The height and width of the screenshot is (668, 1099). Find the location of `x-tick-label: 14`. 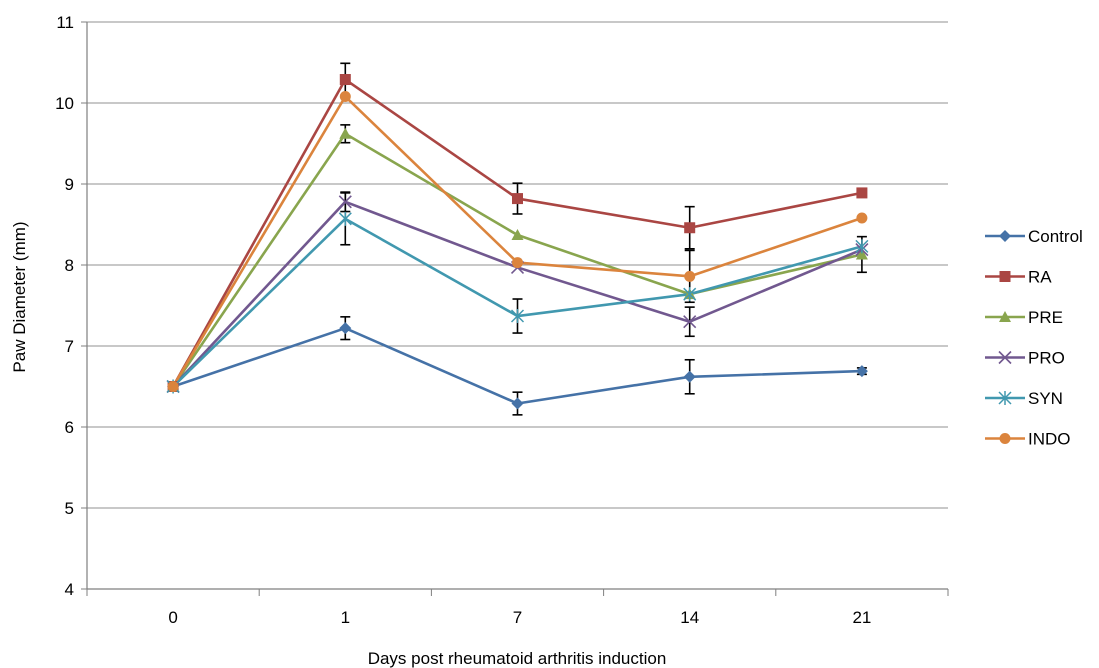

x-tick-label: 14 is located at coordinates (689, 617).